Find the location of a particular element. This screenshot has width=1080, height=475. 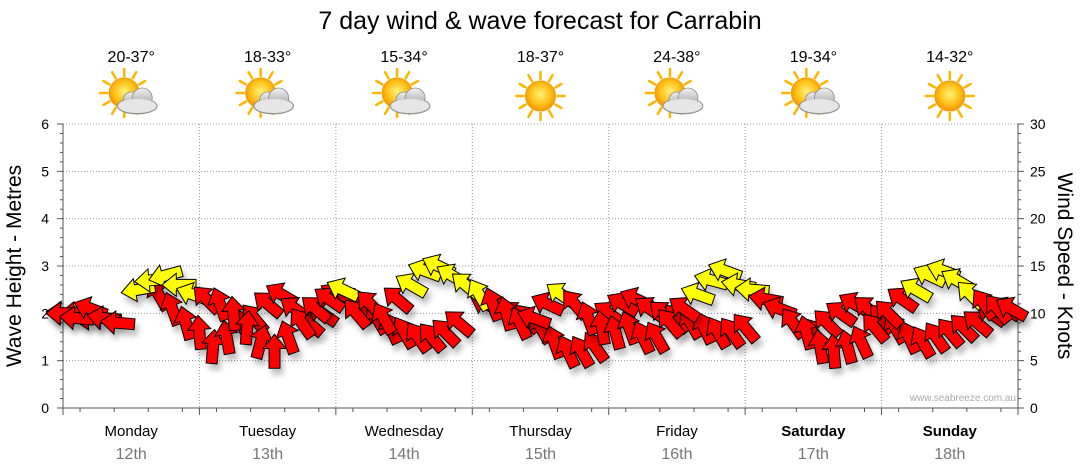

day-name: Friday is located at coordinates (677, 431).